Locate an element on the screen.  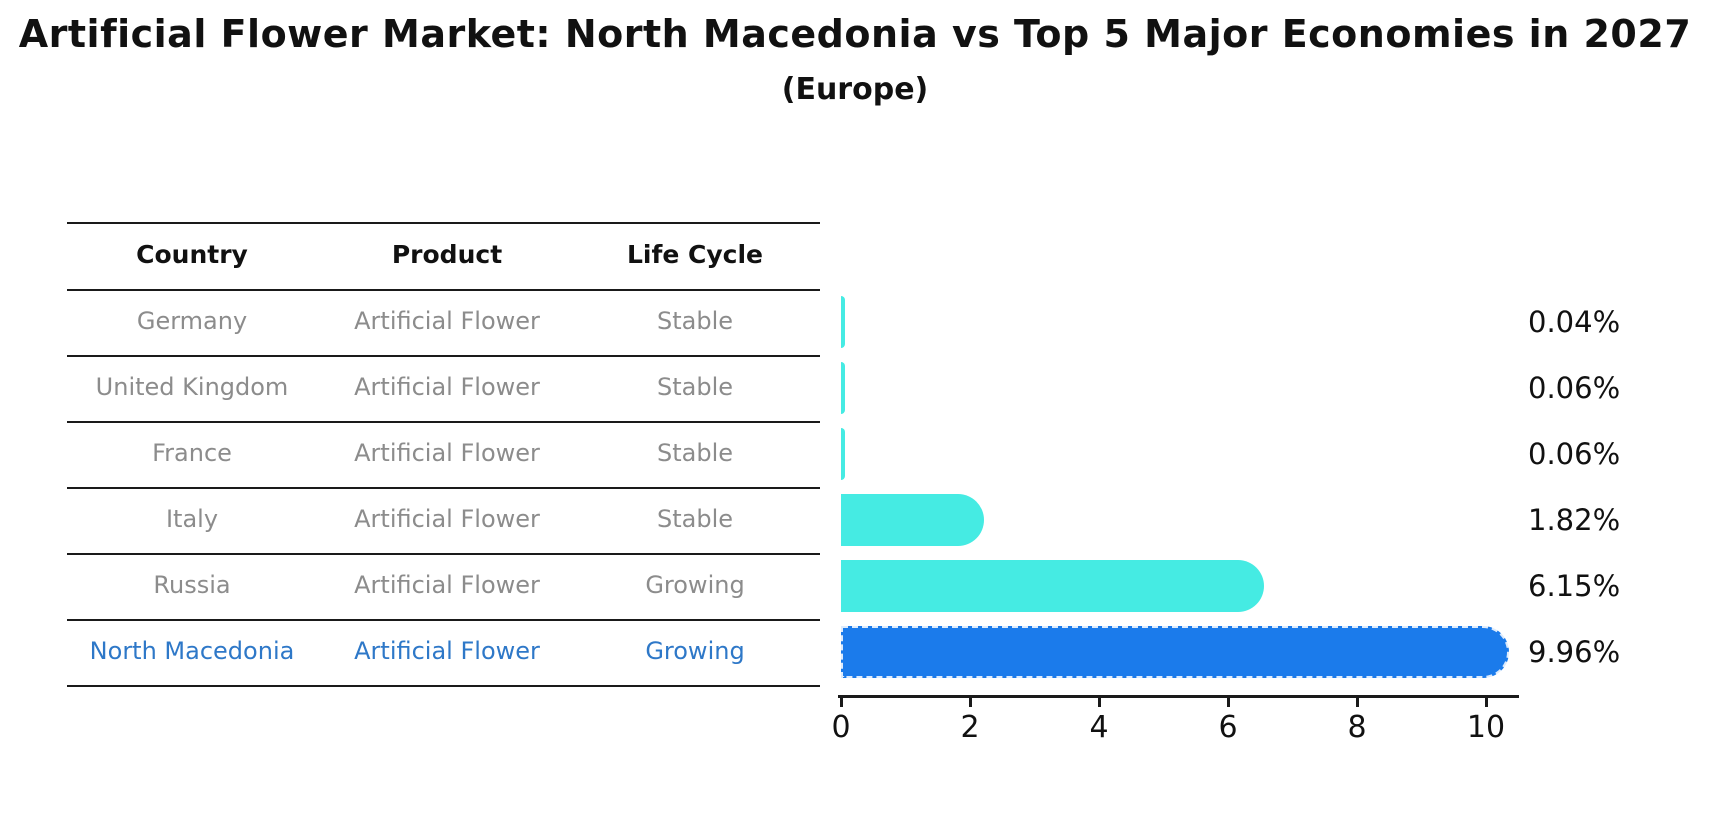
x-axis-tick-label: 2 is located at coordinates (970, 727).